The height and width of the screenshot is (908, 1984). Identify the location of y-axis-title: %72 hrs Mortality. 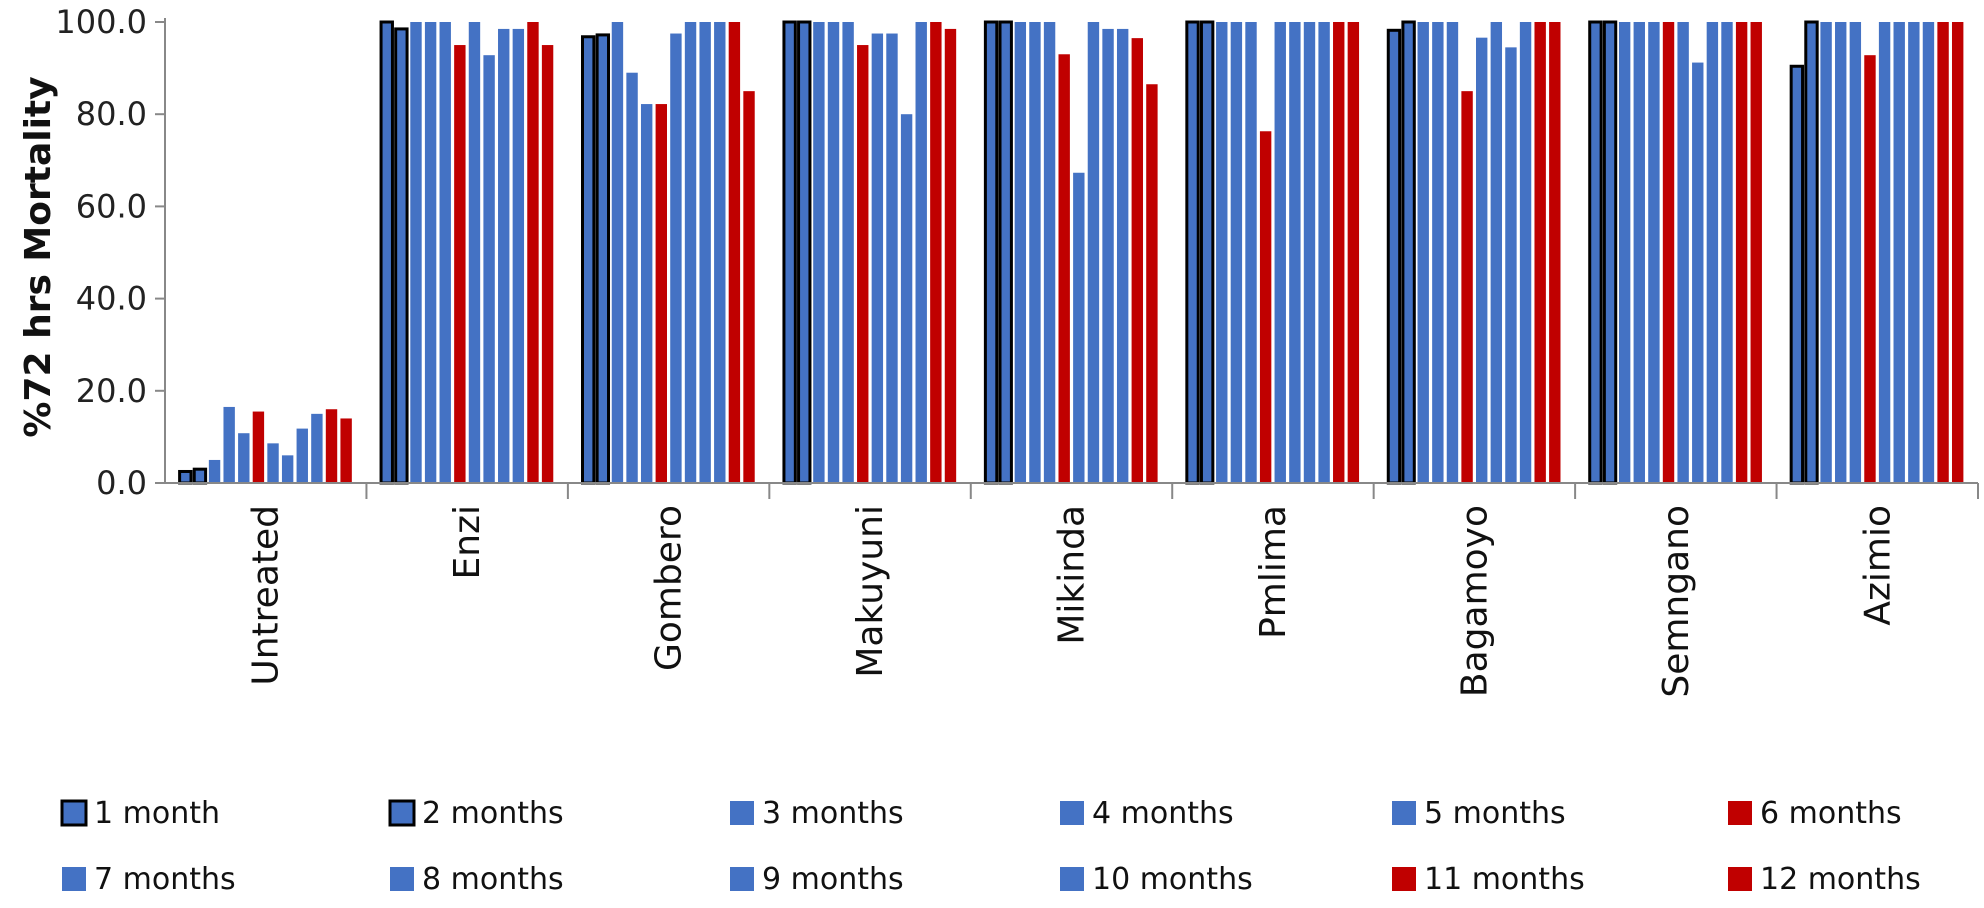
(38, 256).